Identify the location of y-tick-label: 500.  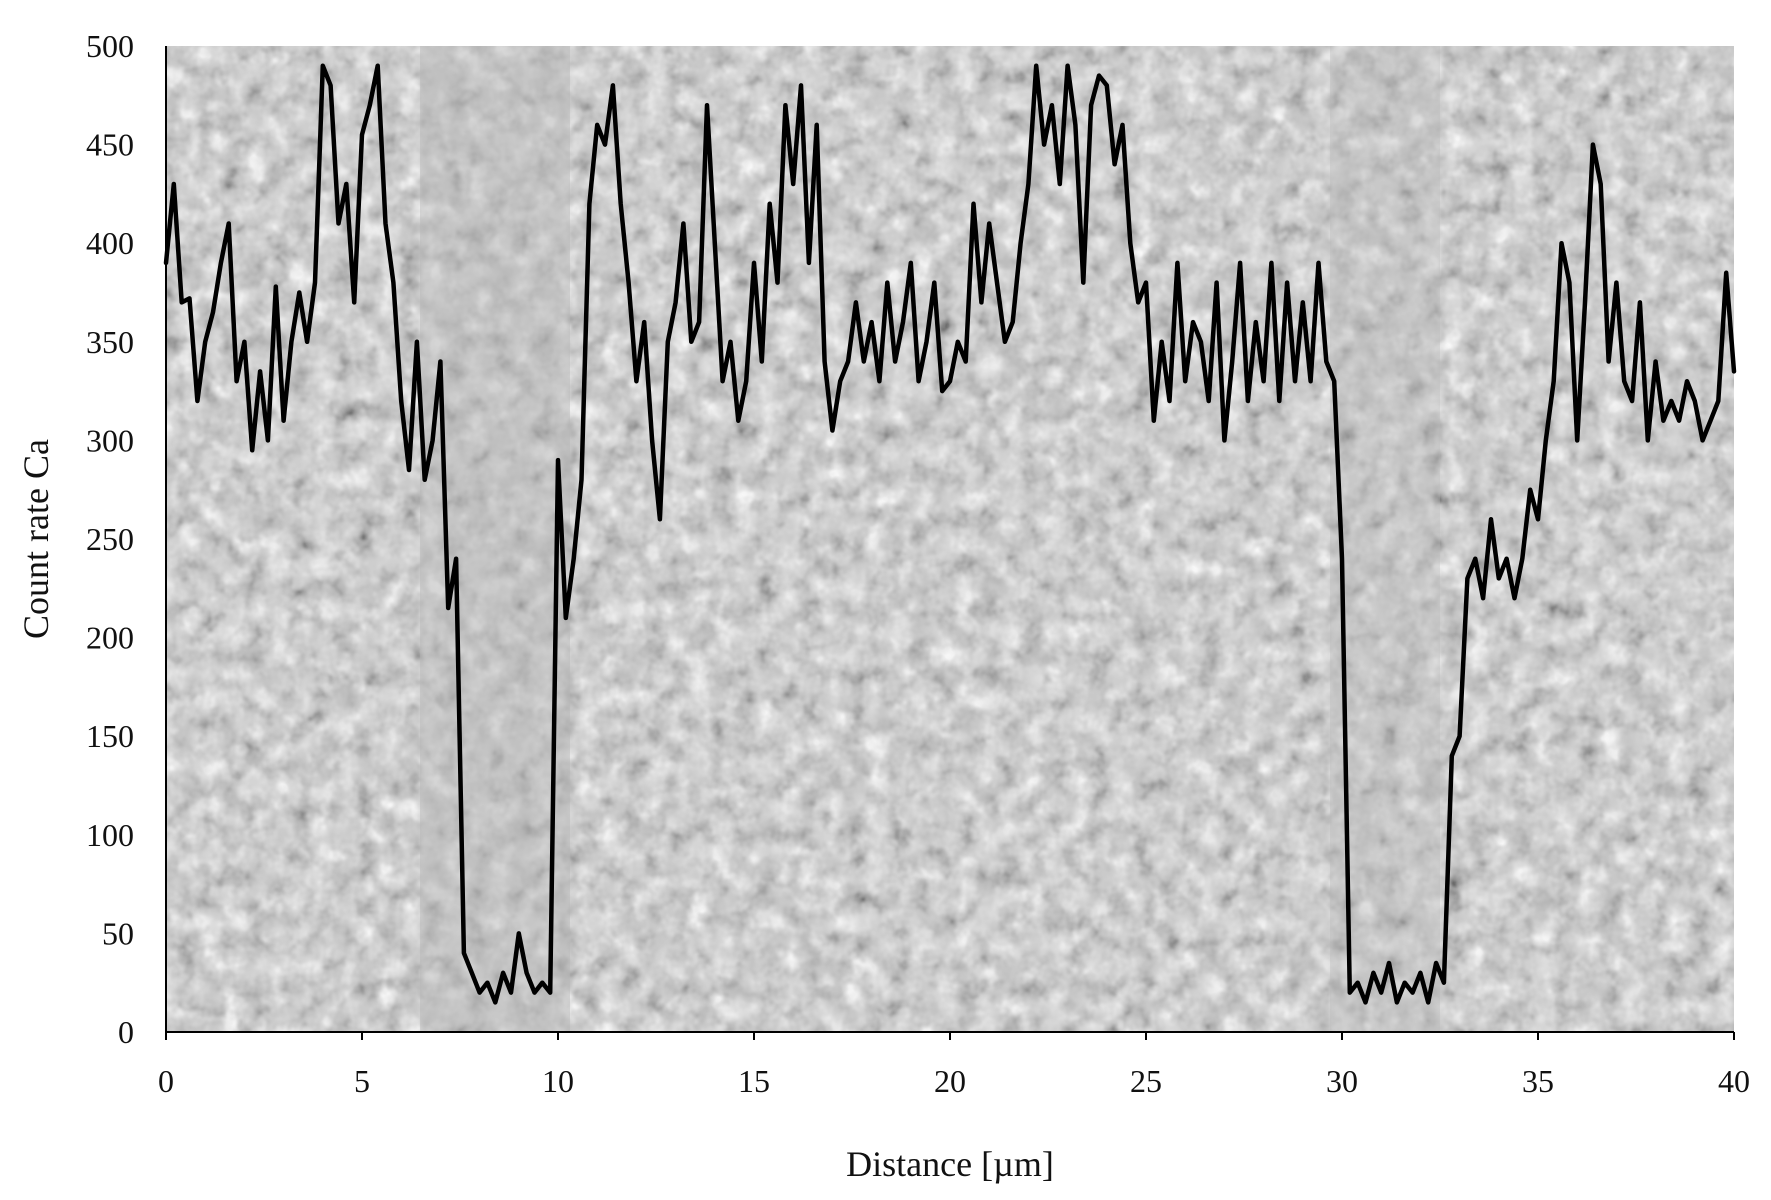
(110, 46).